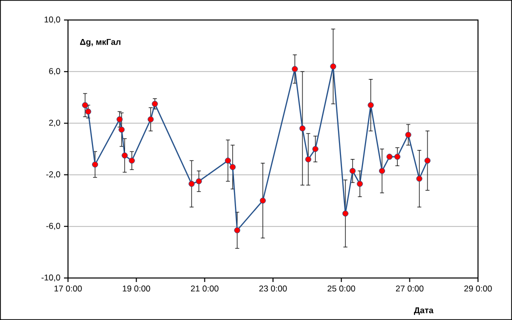 The height and width of the screenshot is (320, 512). I want to click on x-tick-label: 17 0:00, so click(68, 289).